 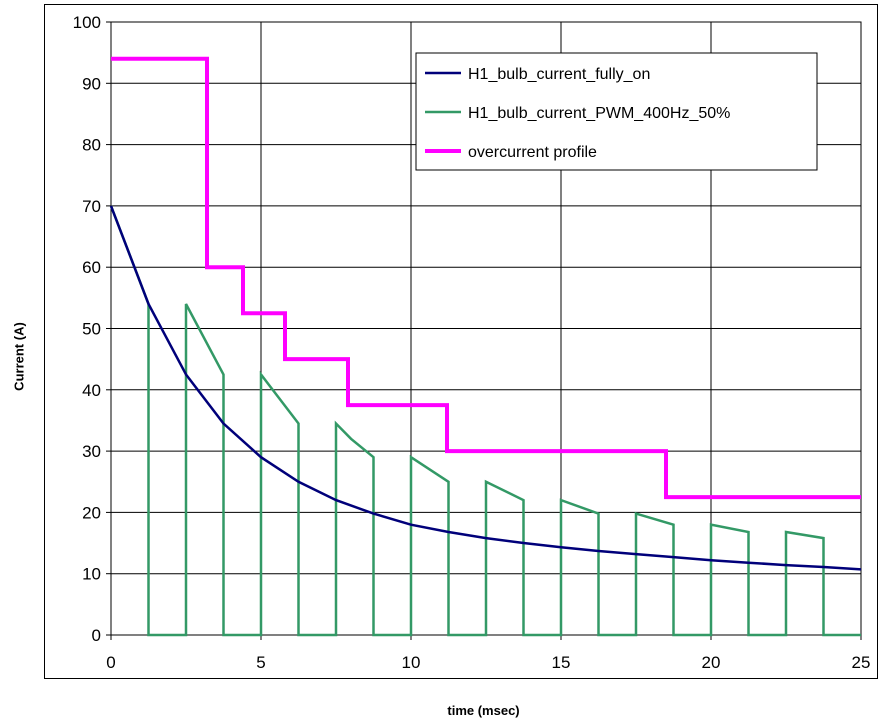 What do you see at coordinates (91, 574) in the screenshot?
I see `y-tick-label: 10` at bounding box center [91, 574].